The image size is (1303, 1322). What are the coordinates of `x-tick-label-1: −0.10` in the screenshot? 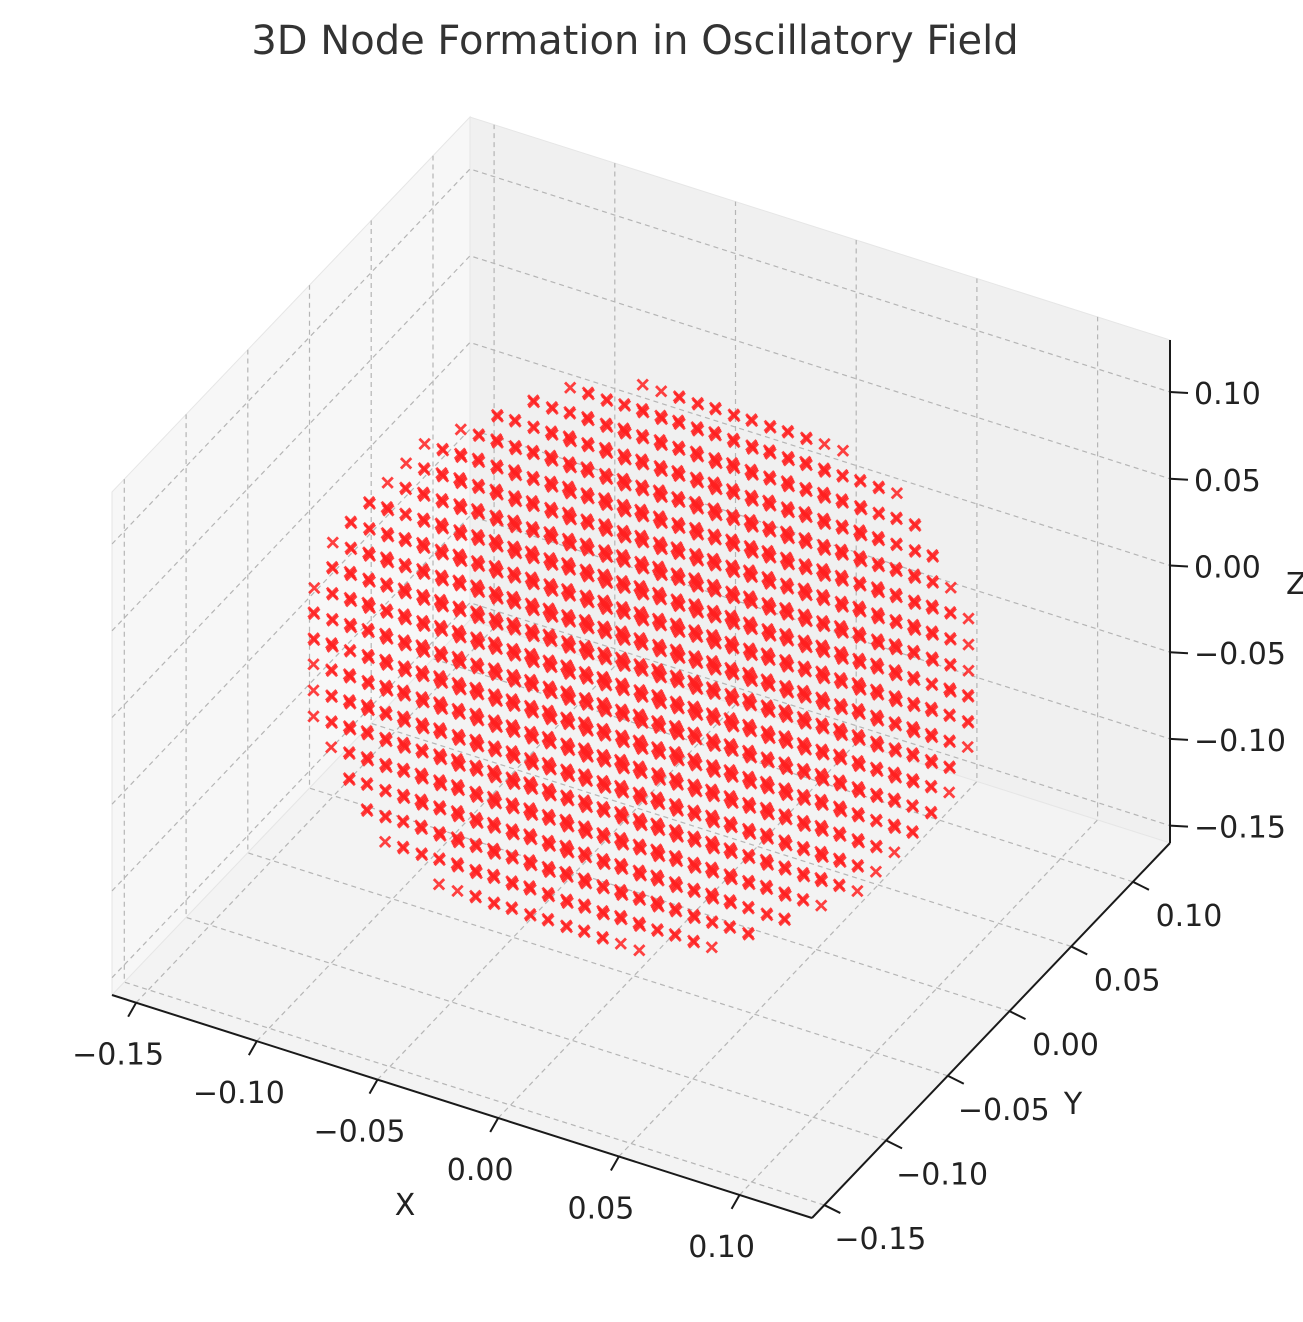 It's located at (239, 1093).